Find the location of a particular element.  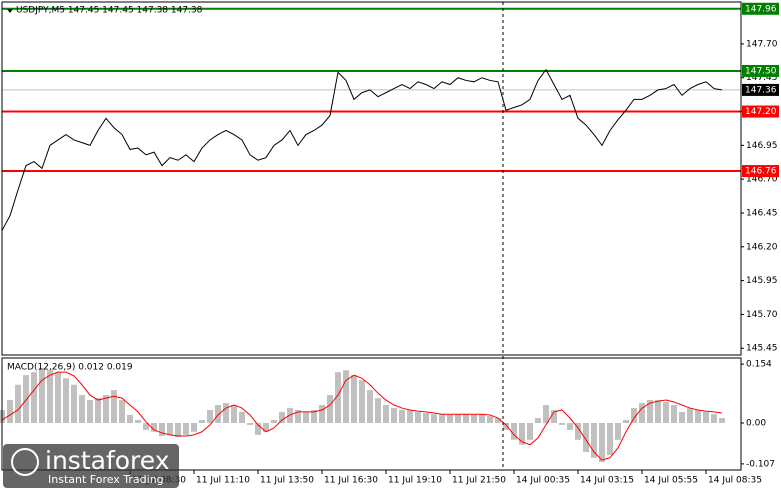

y-tick-label: 147.70 is located at coordinates (762, 44).